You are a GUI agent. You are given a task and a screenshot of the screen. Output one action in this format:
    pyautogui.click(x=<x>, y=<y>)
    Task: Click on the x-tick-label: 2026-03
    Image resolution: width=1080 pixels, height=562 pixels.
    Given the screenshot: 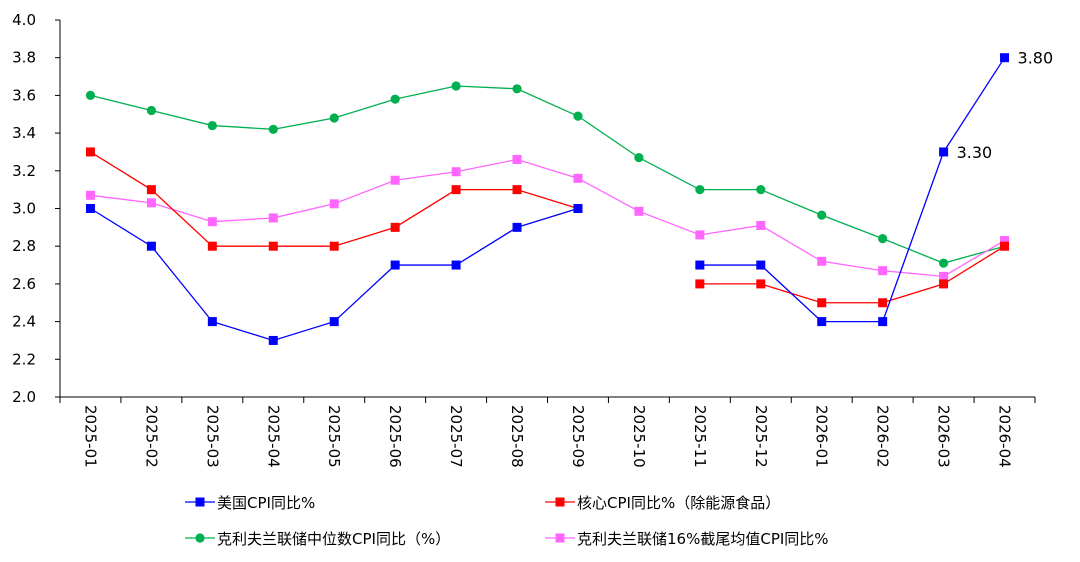 What is the action you would take?
    pyautogui.click(x=944, y=436)
    